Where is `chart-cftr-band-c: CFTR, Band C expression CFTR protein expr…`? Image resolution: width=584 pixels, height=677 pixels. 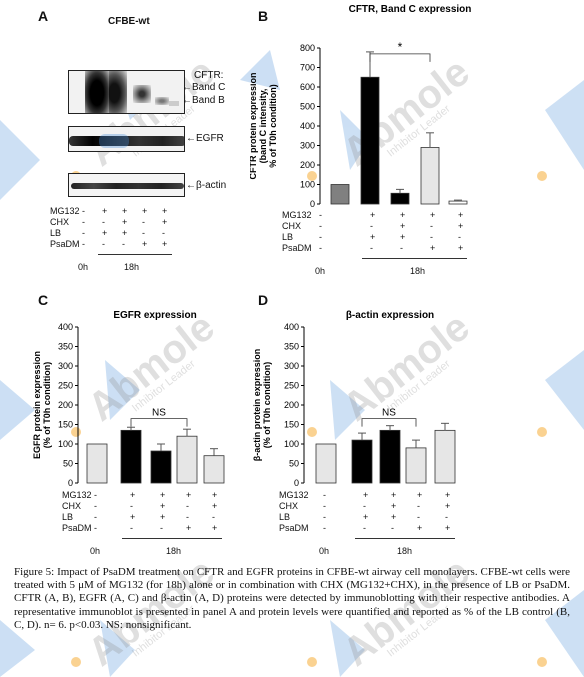
chart-cftr-band-c: CFTR, Band C expression CFTR protein expr… is located at coordinates (360, 106).